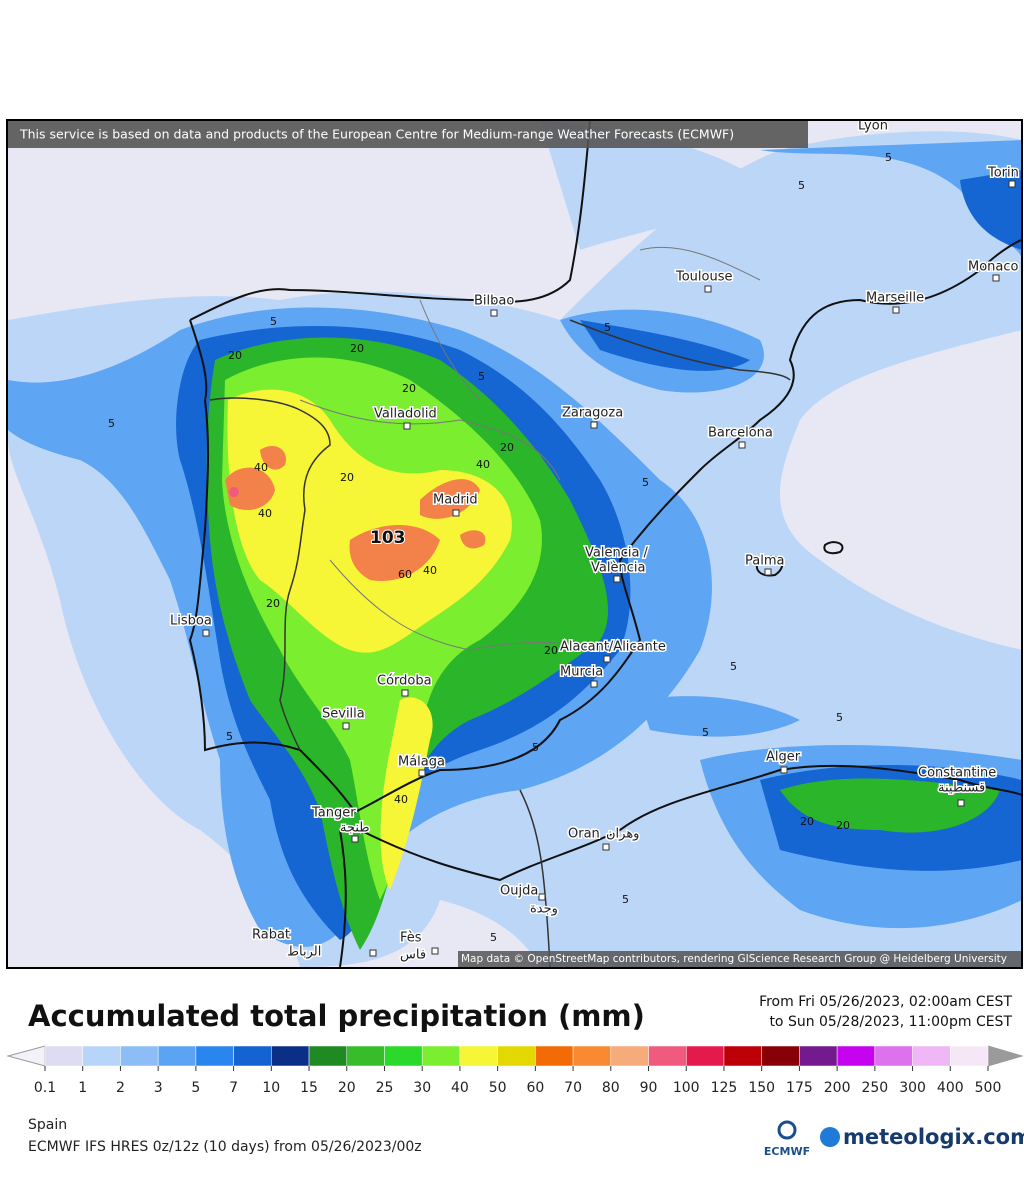  I want to click on city-label: وهران, so click(622, 834).